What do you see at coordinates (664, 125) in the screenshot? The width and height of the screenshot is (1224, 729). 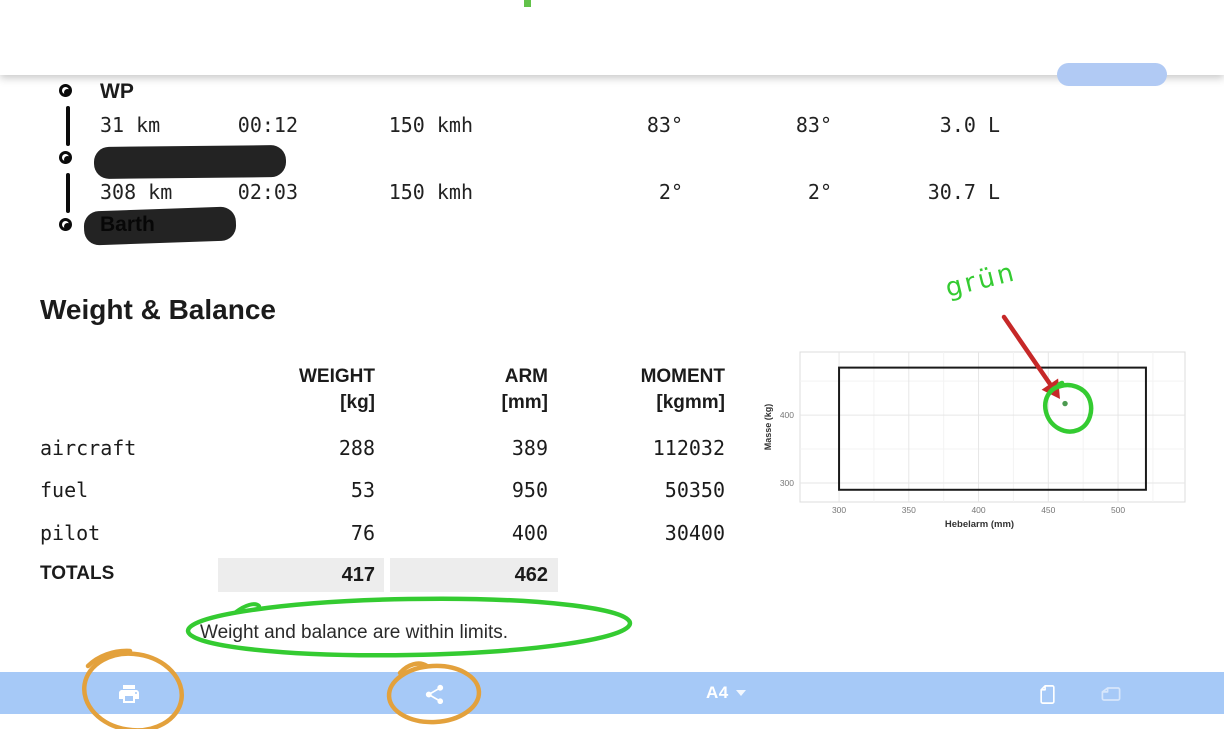 I see `leg-track: 83°` at bounding box center [664, 125].